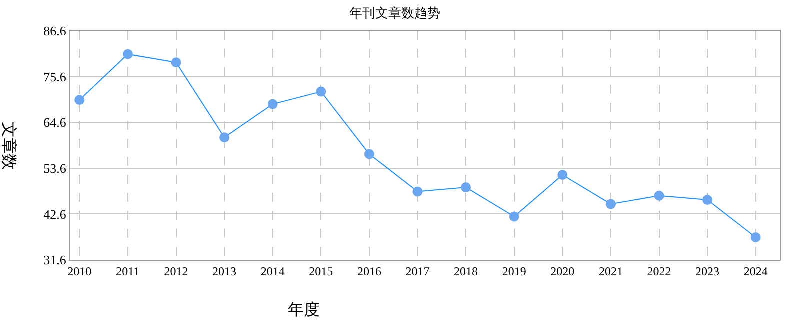 This screenshot has width=790, height=330. Describe the element at coordinates (321, 271) in the screenshot. I see `x-tick-label: 2015` at that location.